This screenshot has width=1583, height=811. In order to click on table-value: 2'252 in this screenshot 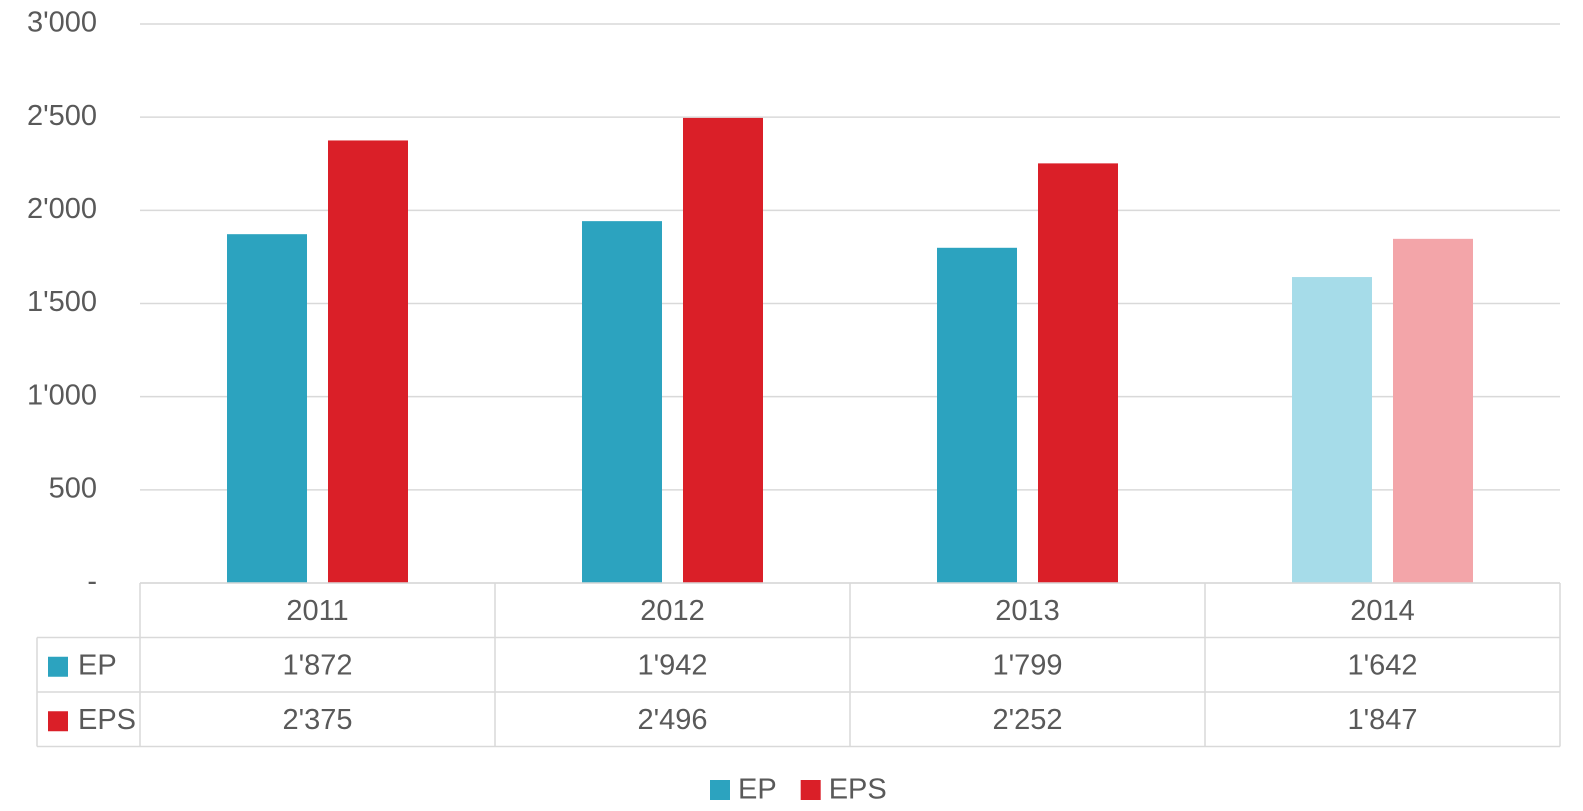, I will do `click(1027, 720)`.